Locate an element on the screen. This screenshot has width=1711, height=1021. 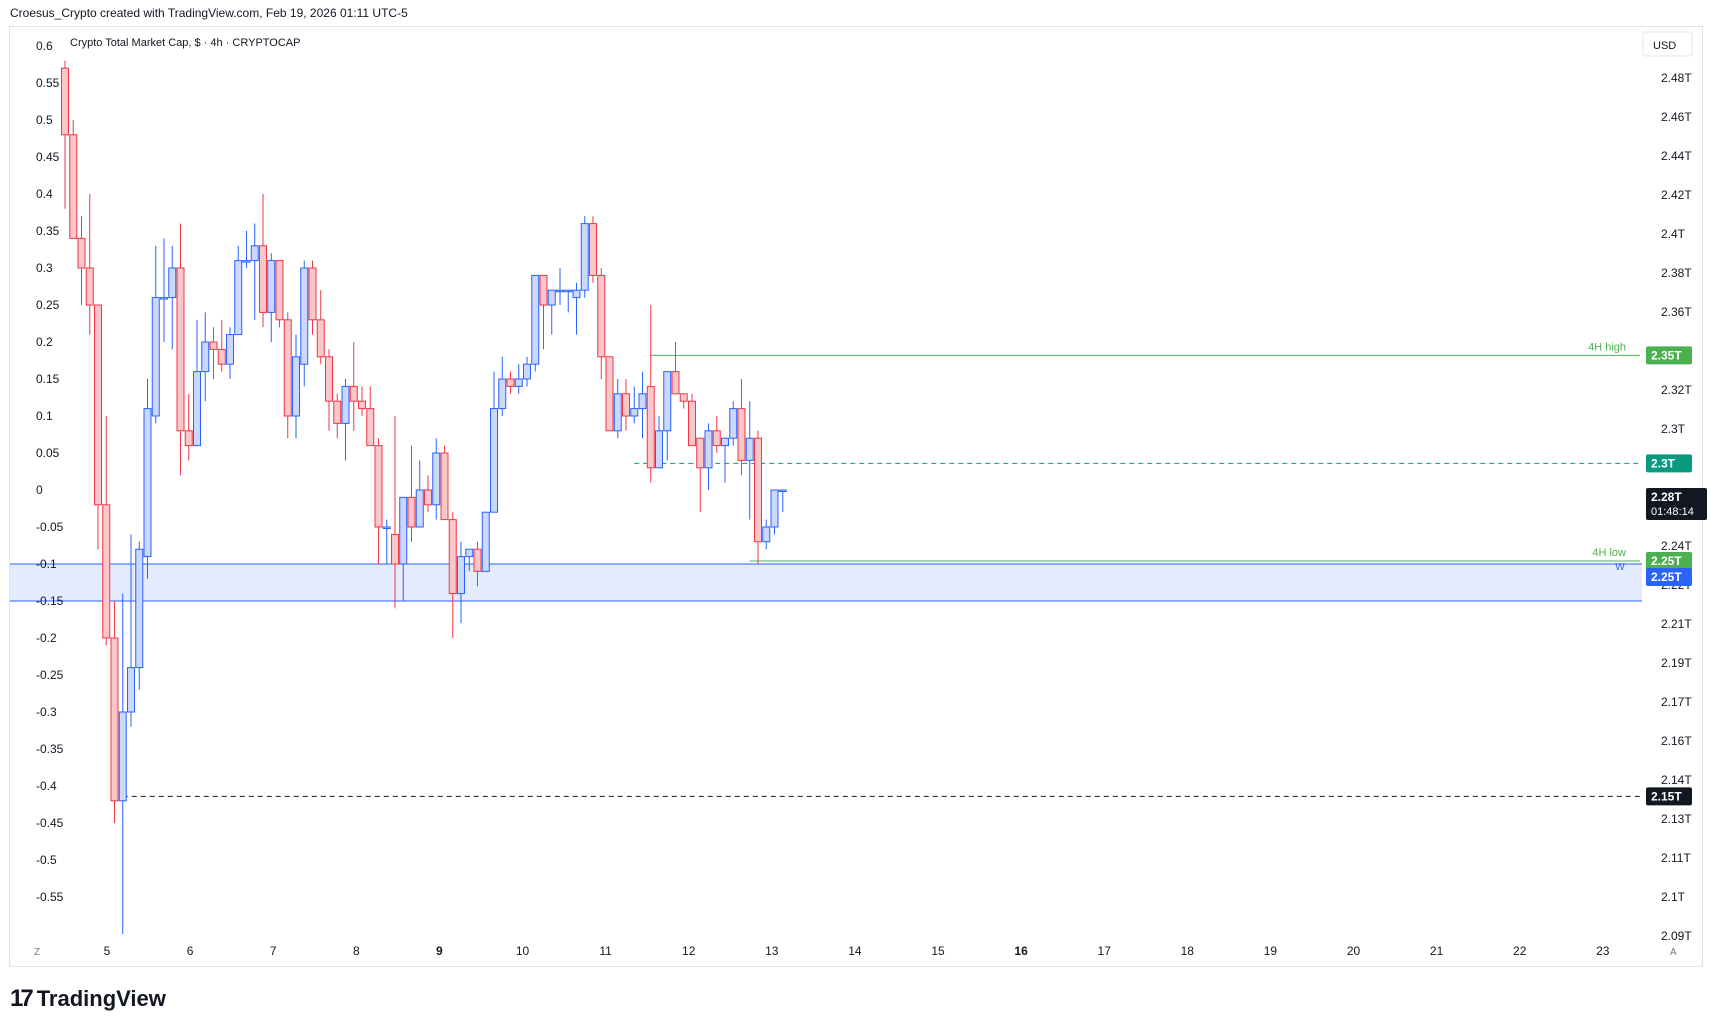
zone-tag: 2.25T is located at coordinates (1669, 577).